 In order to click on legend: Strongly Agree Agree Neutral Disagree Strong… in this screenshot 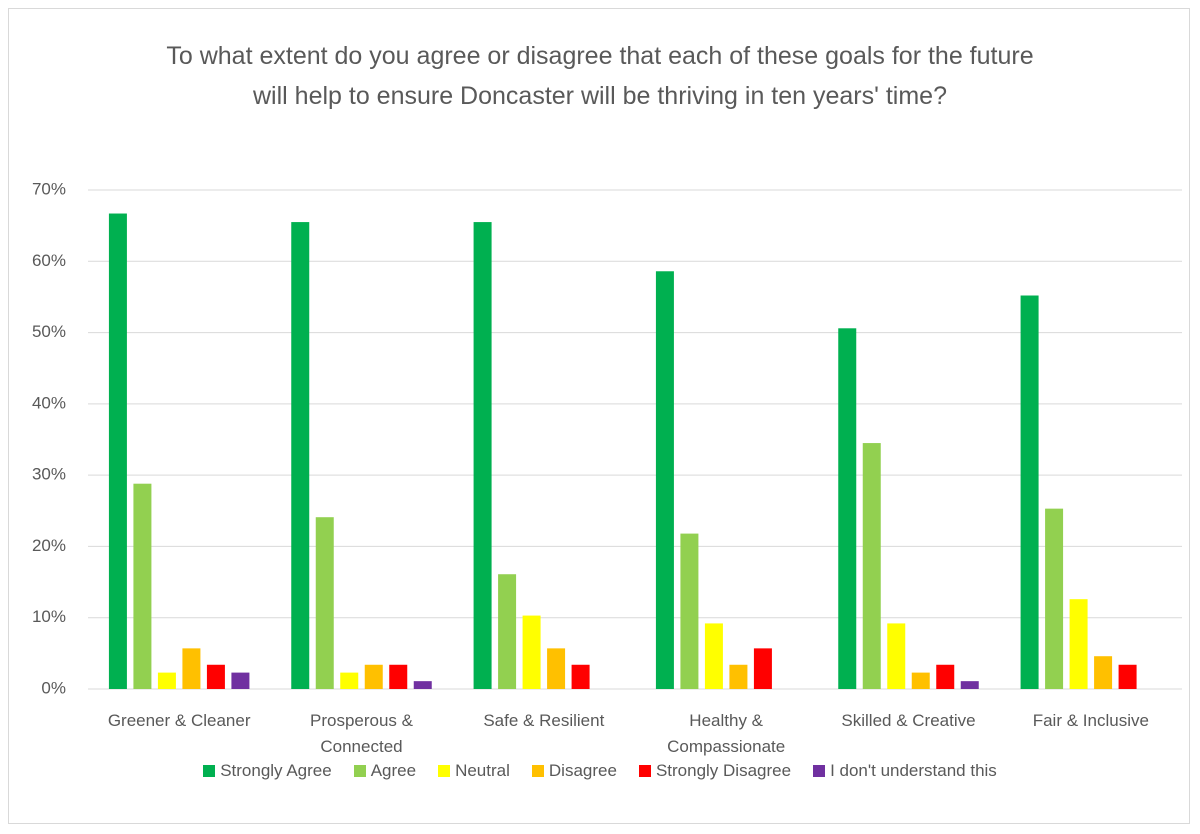, I will do `click(600, 771)`.